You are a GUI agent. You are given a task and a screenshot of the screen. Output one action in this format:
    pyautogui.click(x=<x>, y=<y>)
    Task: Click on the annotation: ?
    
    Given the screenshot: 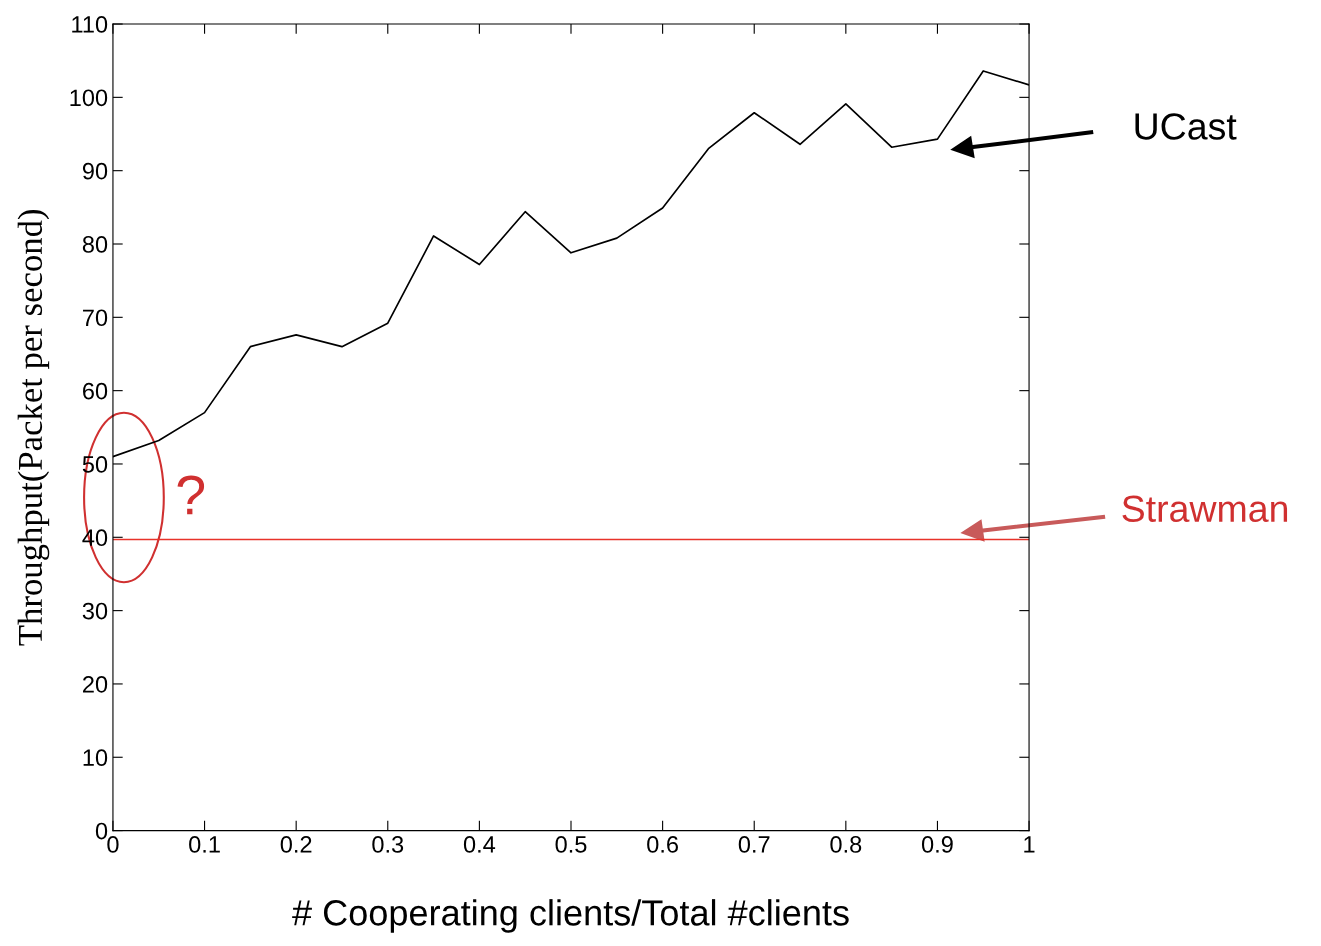 What is the action you would take?
    pyautogui.click(x=191, y=495)
    